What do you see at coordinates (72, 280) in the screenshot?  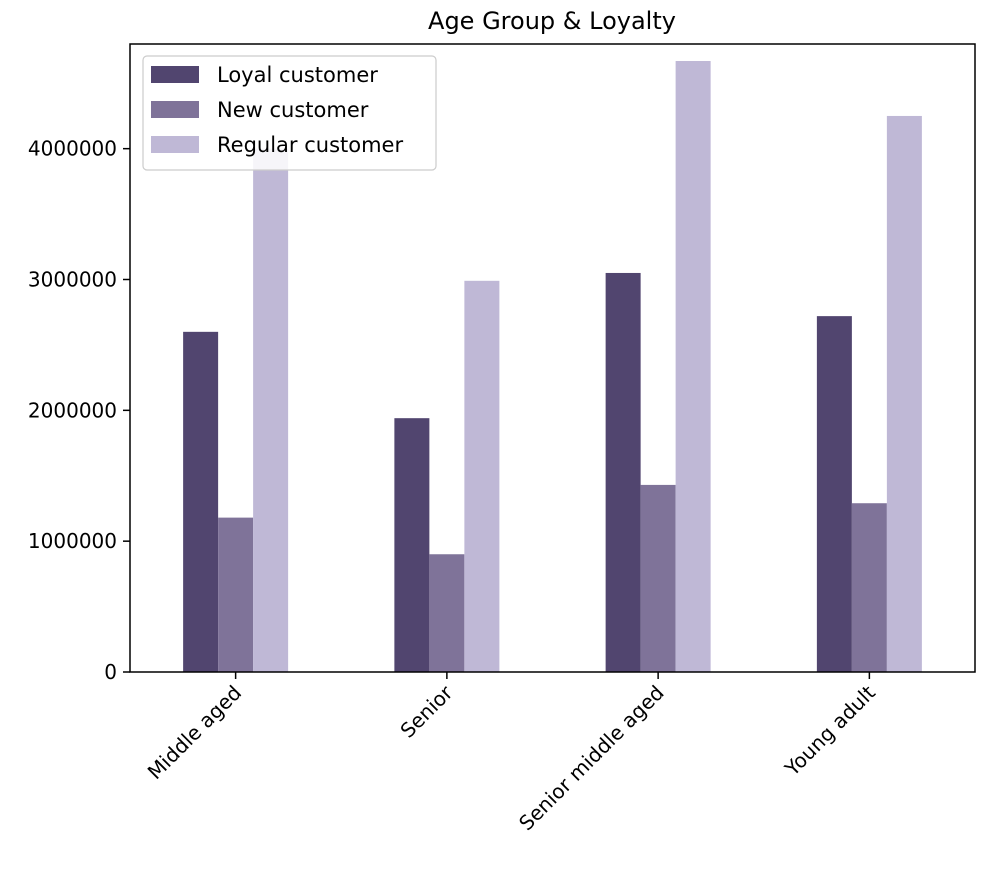 I see `y-tick-label: 3000000` at bounding box center [72, 280].